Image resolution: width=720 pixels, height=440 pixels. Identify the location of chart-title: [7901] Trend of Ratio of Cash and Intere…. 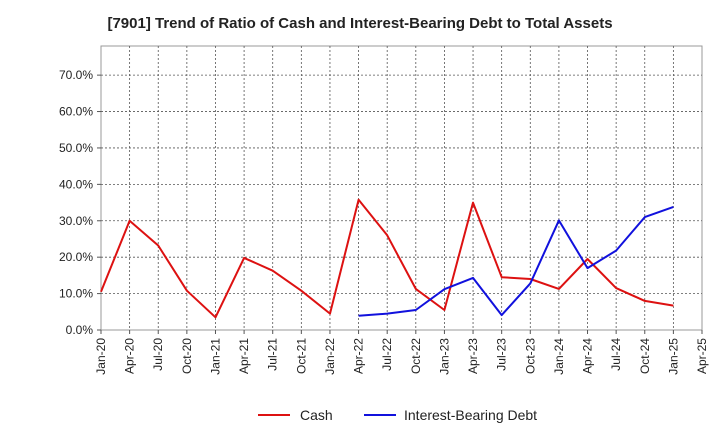
(359, 23).